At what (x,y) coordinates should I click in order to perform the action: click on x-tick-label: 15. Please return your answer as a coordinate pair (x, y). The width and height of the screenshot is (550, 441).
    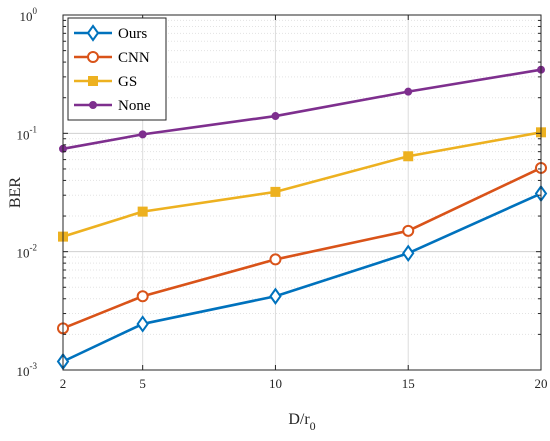
    Looking at the image, I should click on (408, 383).